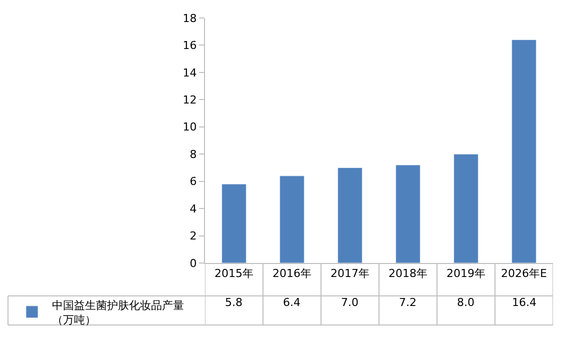 This screenshot has height=341, width=561. I want to click on x-tick-label: 2015年, so click(234, 273).